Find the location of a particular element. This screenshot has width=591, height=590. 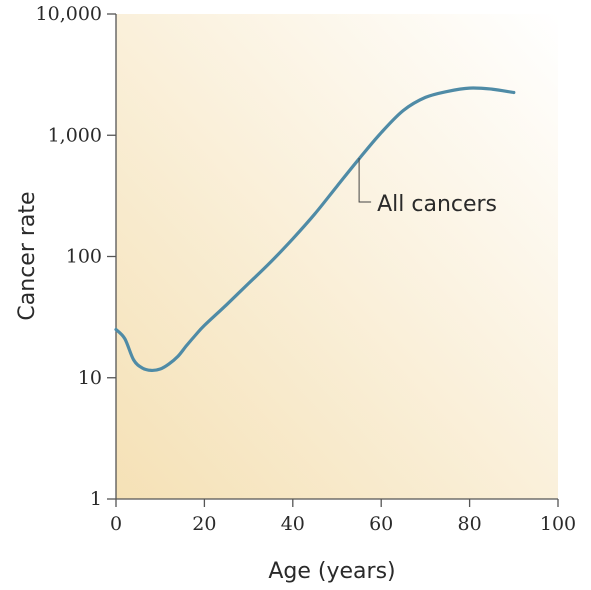

x-tick-label: 40 is located at coordinates (293, 524).